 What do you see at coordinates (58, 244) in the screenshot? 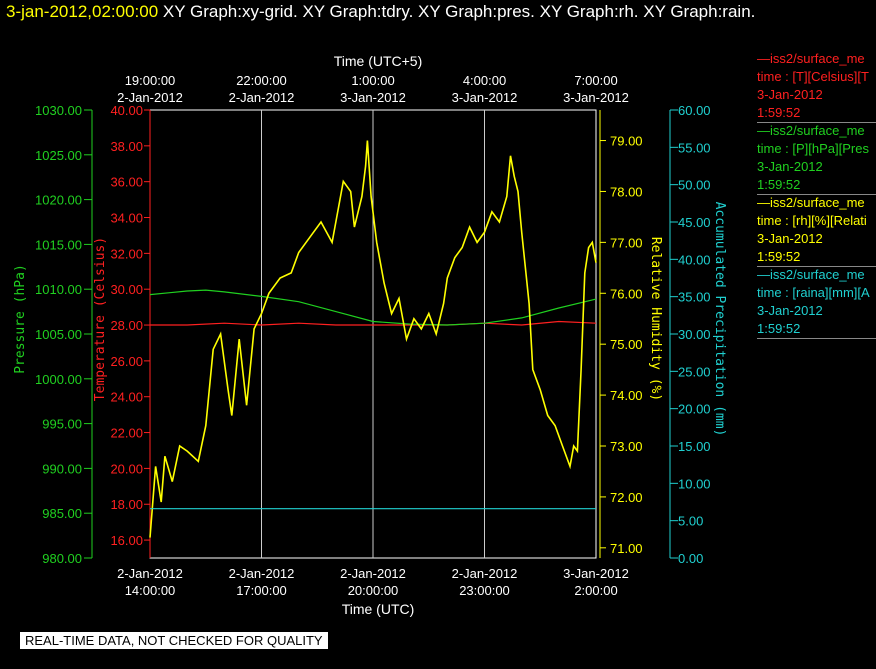
I see `pres-tick-label: 1015.00` at bounding box center [58, 244].